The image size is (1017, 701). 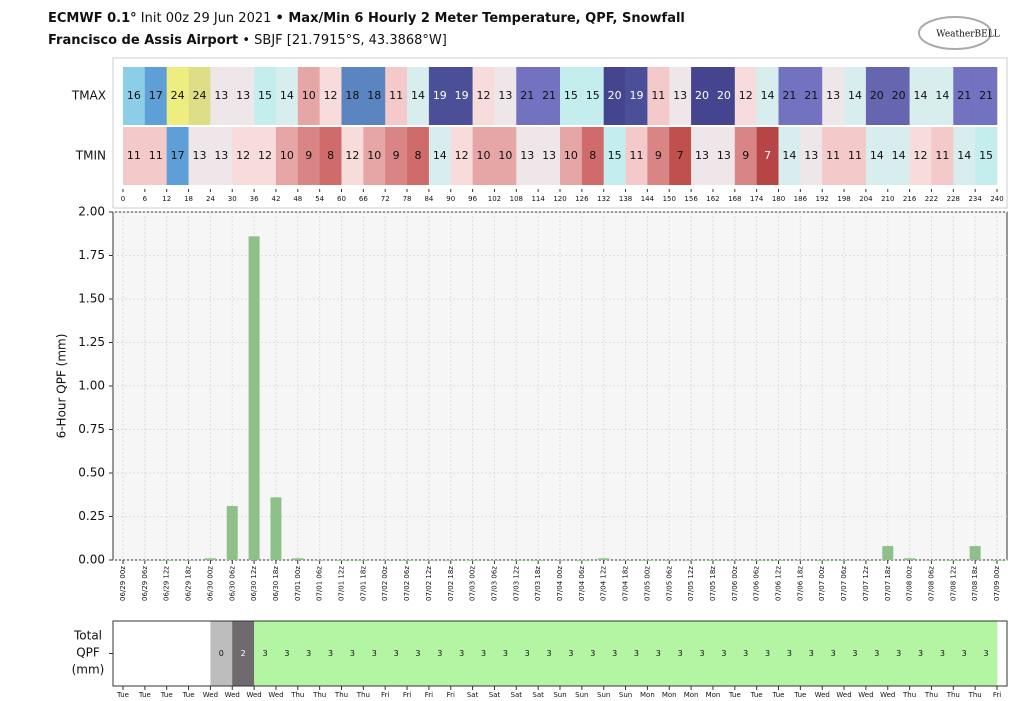 I want to click on x-tick-label: 72, so click(x=385, y=199).